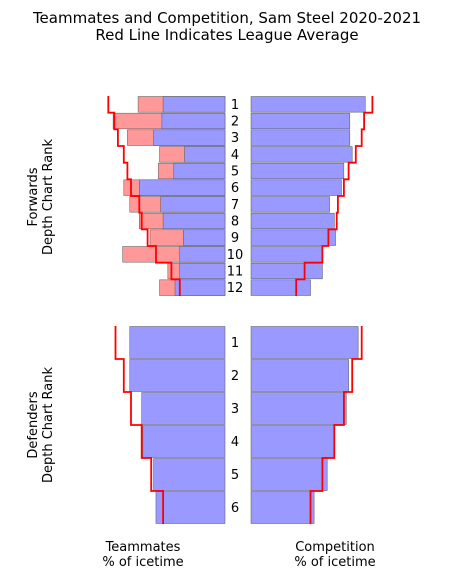 This screenshot has height=580, width=454. I want to click on defenders-teammates-league-avg-line, so click(139, 425).